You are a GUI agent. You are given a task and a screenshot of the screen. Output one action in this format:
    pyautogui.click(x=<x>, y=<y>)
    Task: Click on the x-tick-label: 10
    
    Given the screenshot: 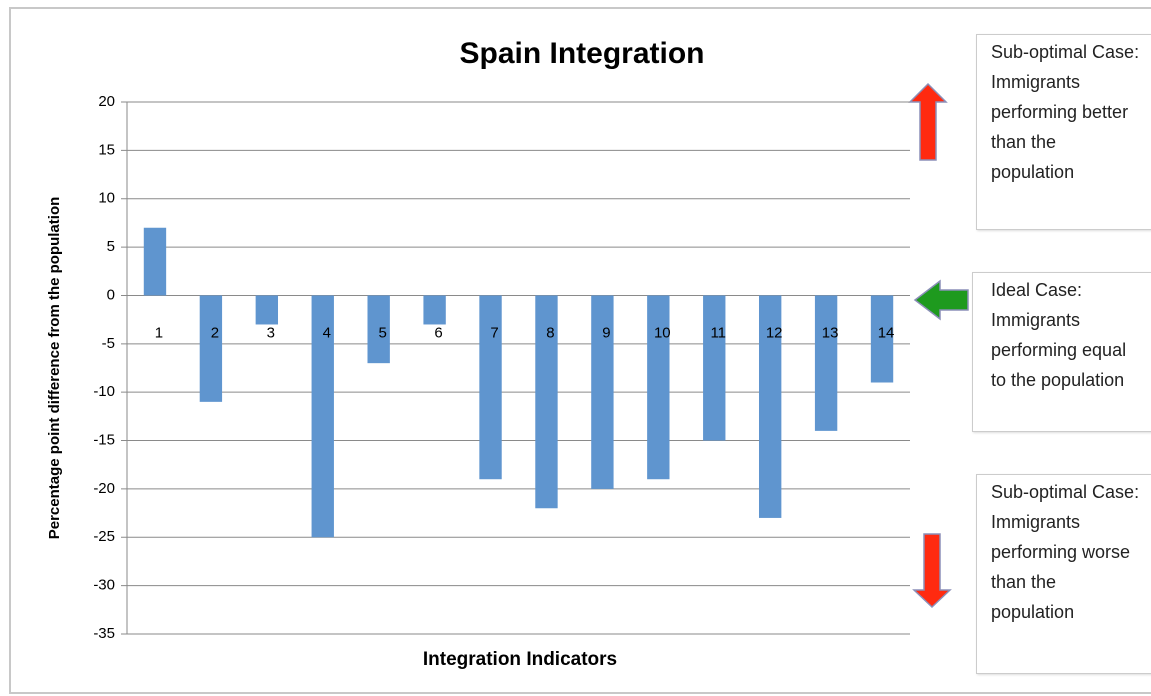 What is the action you would take?
    pyautogui.click(x=662, y=332)
    